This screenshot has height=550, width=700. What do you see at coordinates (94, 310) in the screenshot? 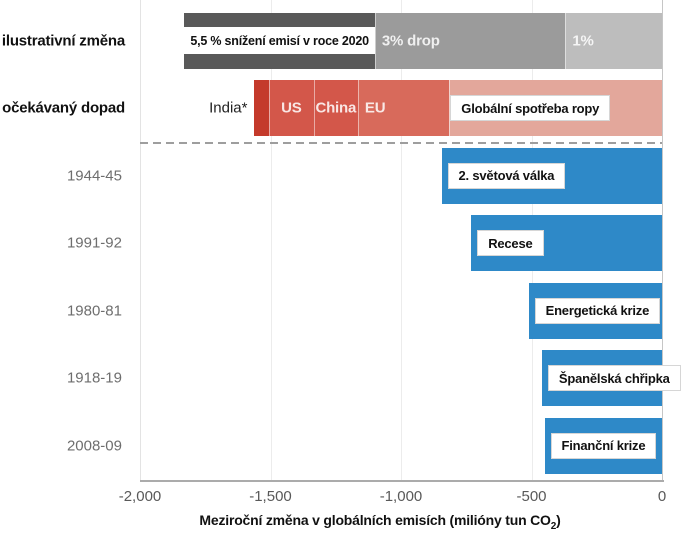
I see `category-label-1980-81: 1980-81` at bounding box center [94, 310].